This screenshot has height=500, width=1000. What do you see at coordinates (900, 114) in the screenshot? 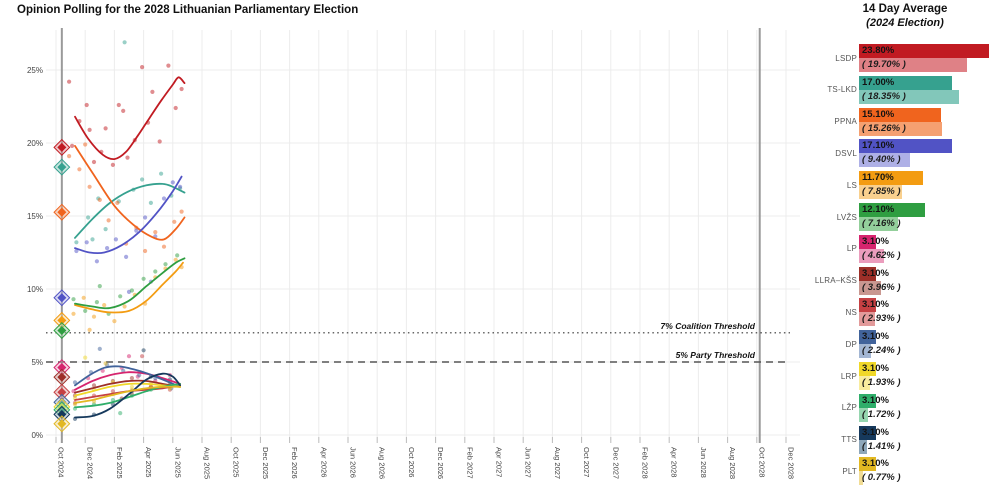
I see `avg-bar: 15.10%` at bounding box center [900, 114].